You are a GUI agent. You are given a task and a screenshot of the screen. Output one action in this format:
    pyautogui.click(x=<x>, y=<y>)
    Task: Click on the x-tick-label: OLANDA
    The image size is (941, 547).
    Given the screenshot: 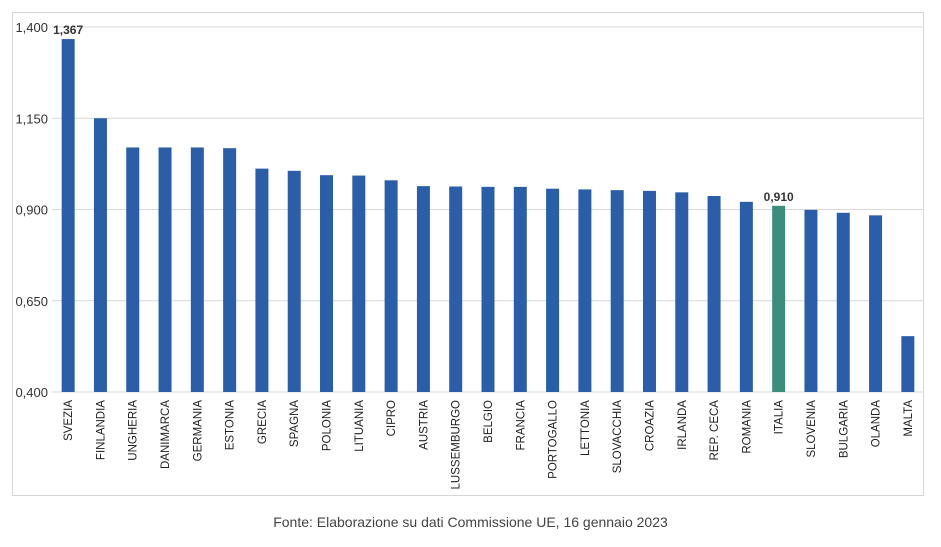 What is the action you would take?
    pyautogui.click(x=877, y=424)
    